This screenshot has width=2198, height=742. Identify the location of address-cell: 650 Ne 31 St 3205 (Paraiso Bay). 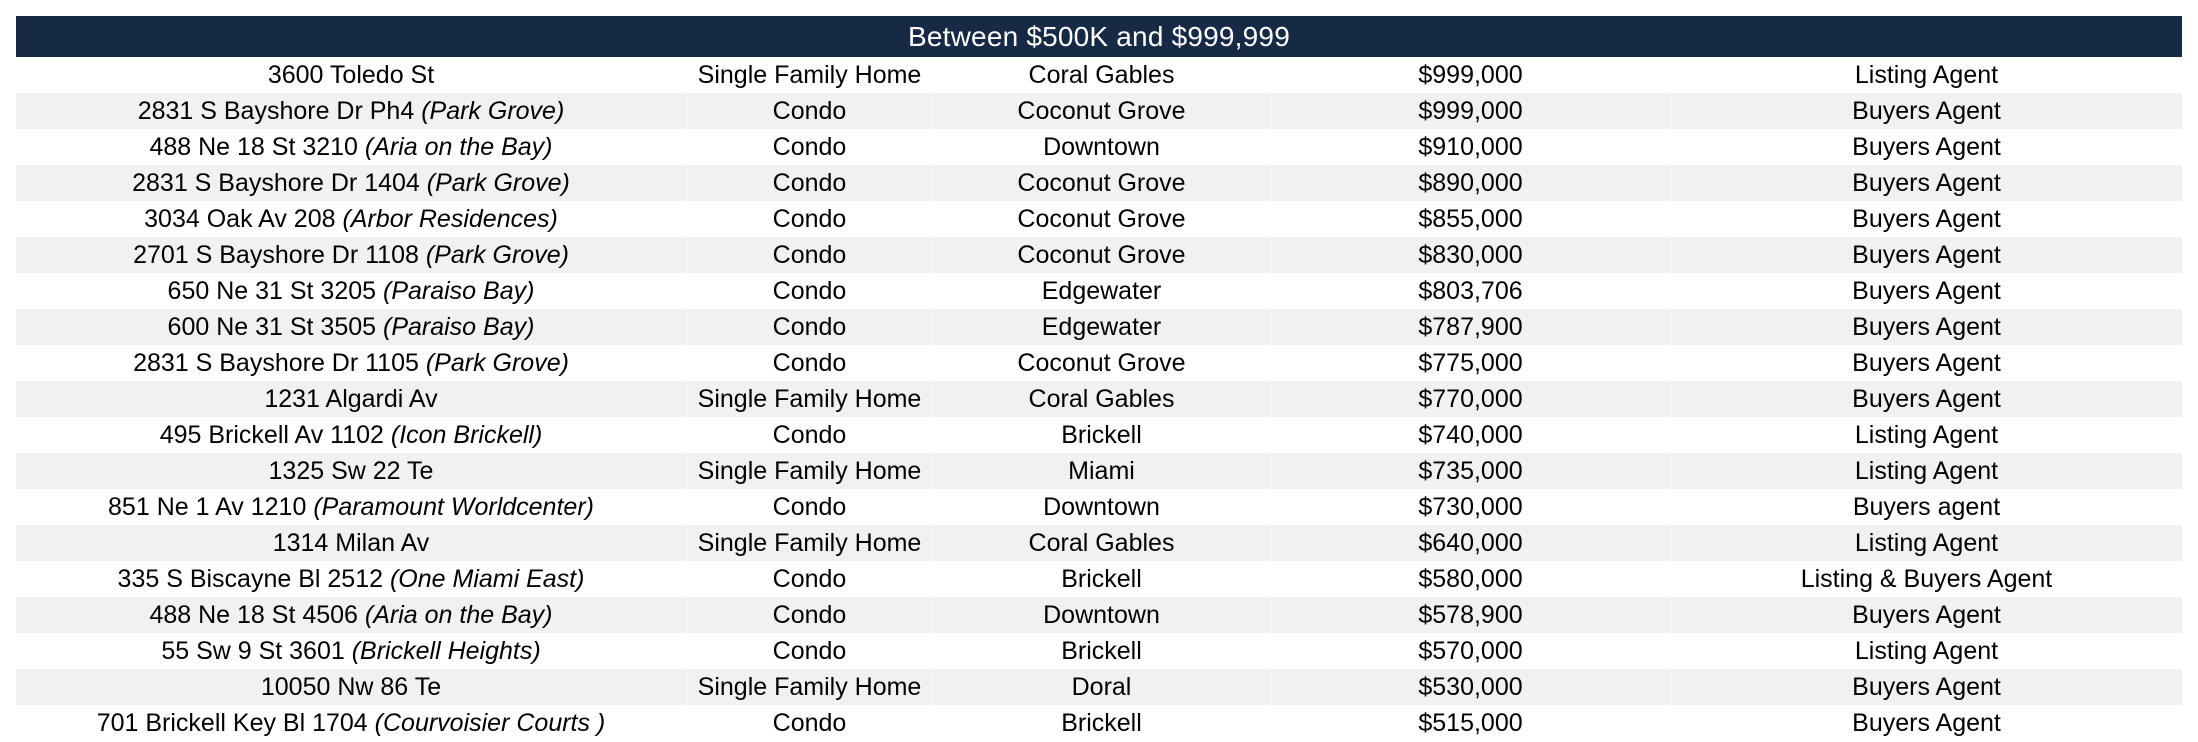
(351, 291).